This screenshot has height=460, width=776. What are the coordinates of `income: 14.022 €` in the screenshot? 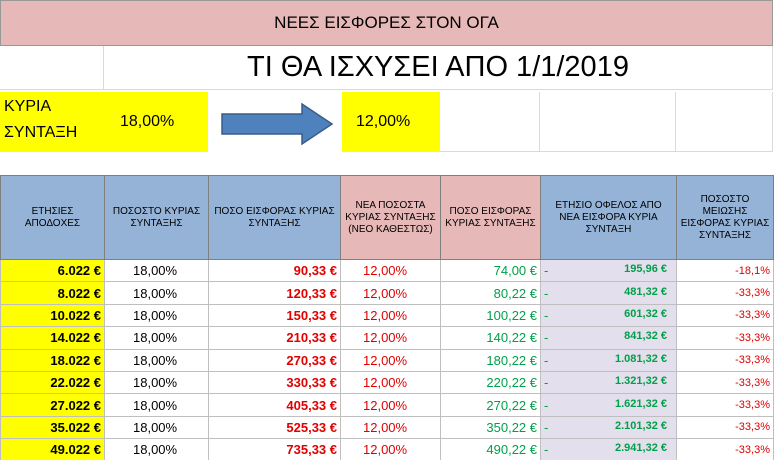 It's located at (52, 338).